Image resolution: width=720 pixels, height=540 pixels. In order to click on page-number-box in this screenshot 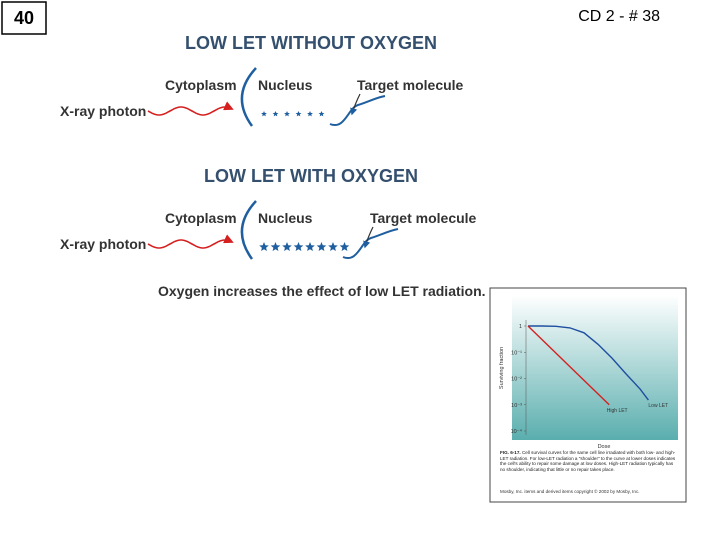, I will do `click(24, 18)`.